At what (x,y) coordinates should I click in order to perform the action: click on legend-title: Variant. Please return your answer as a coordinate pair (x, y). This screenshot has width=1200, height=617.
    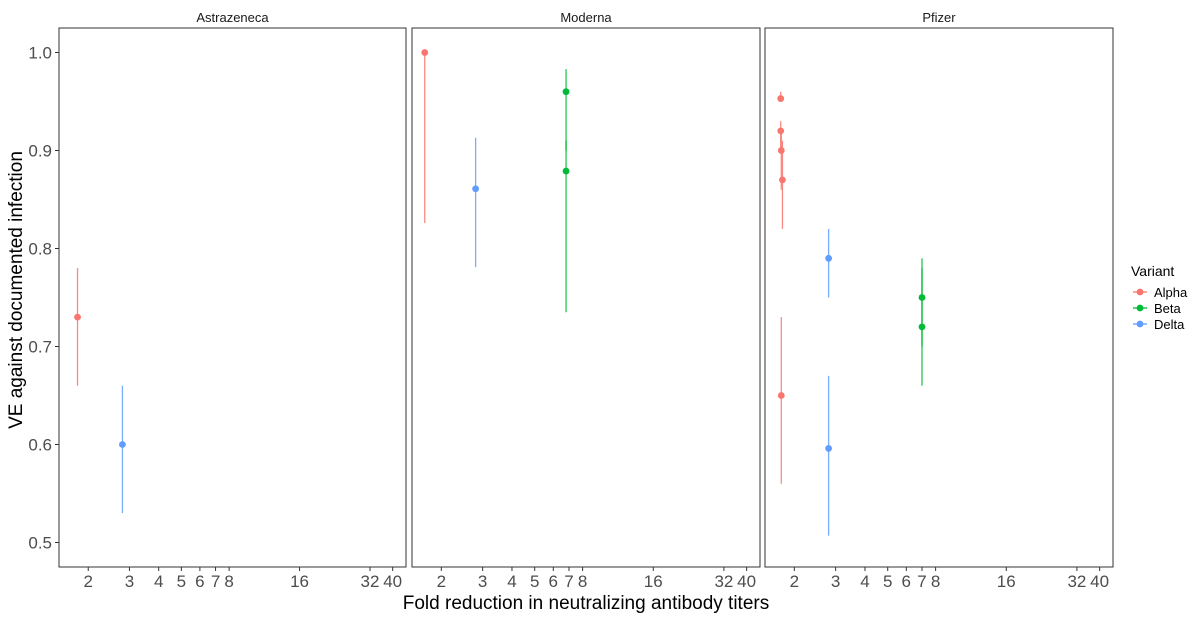
    Looking at the image, I should click on (1152, 271).